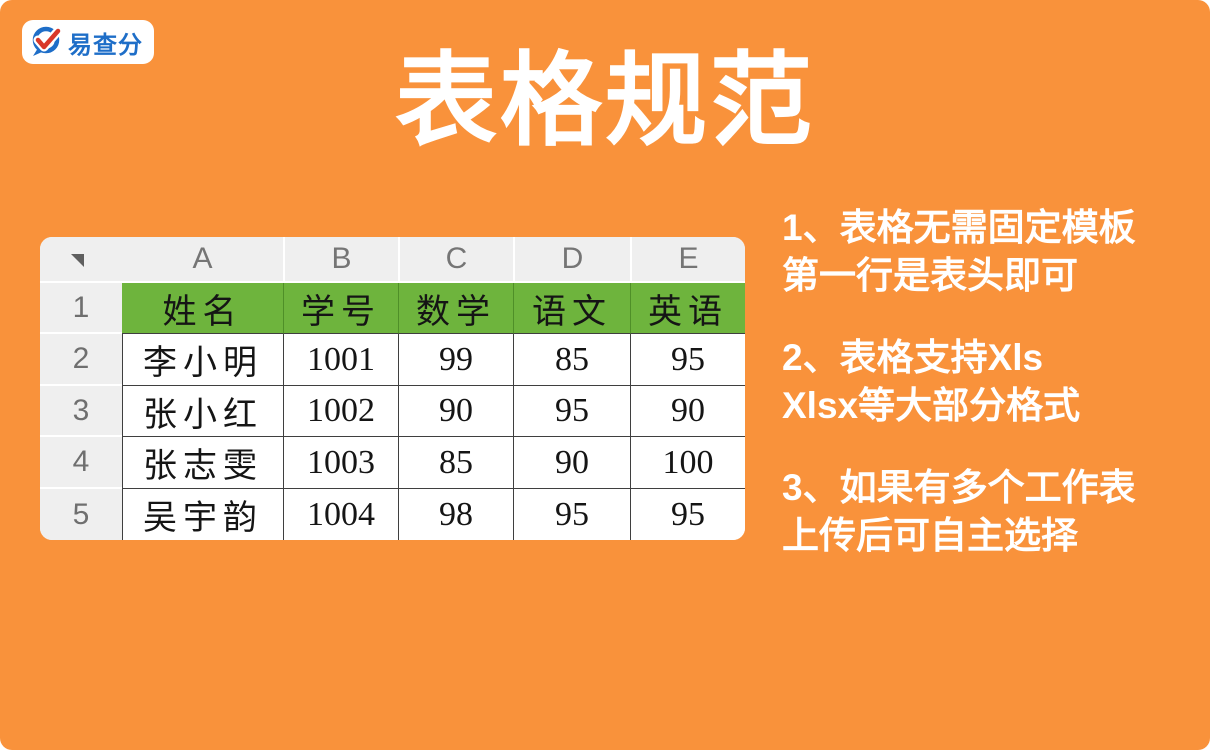  Describe the element at coordinates (930, 275) in the screenshot. I see `note-line: 第一行是表头即可` at that location.